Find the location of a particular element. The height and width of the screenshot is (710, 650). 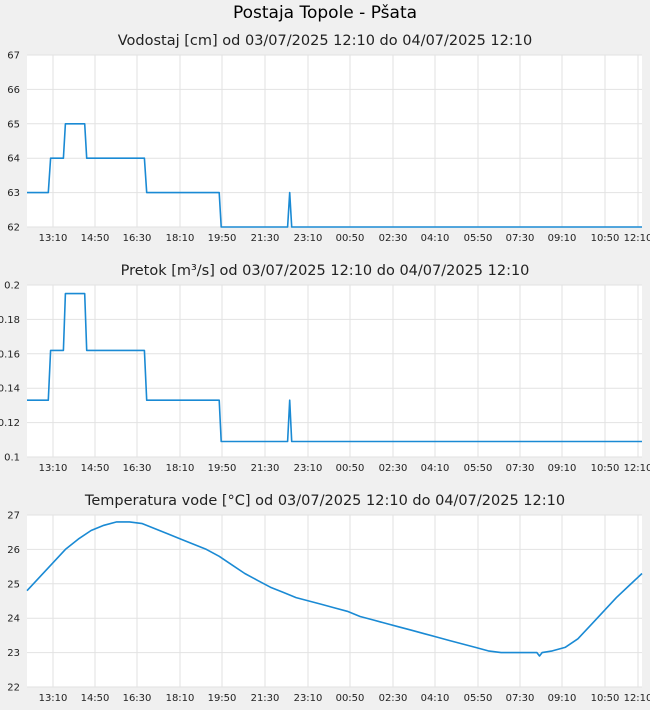

y-tick-label: 66 is located at coordinates (13, 90).